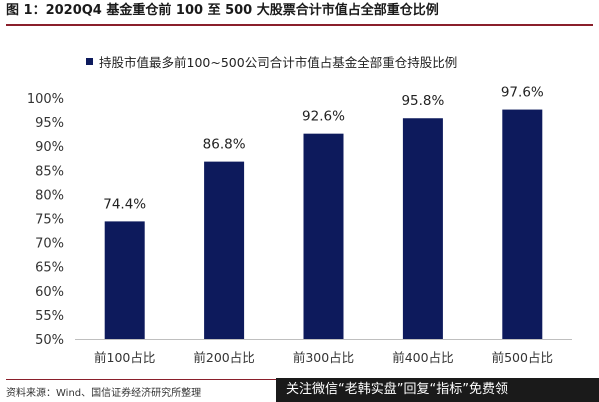 The width and height of the screenshot is (599, 402). Describe the element at coordinates (522, 357) in the screenshot. I see `x-tick-label: 前500占比` at that location.